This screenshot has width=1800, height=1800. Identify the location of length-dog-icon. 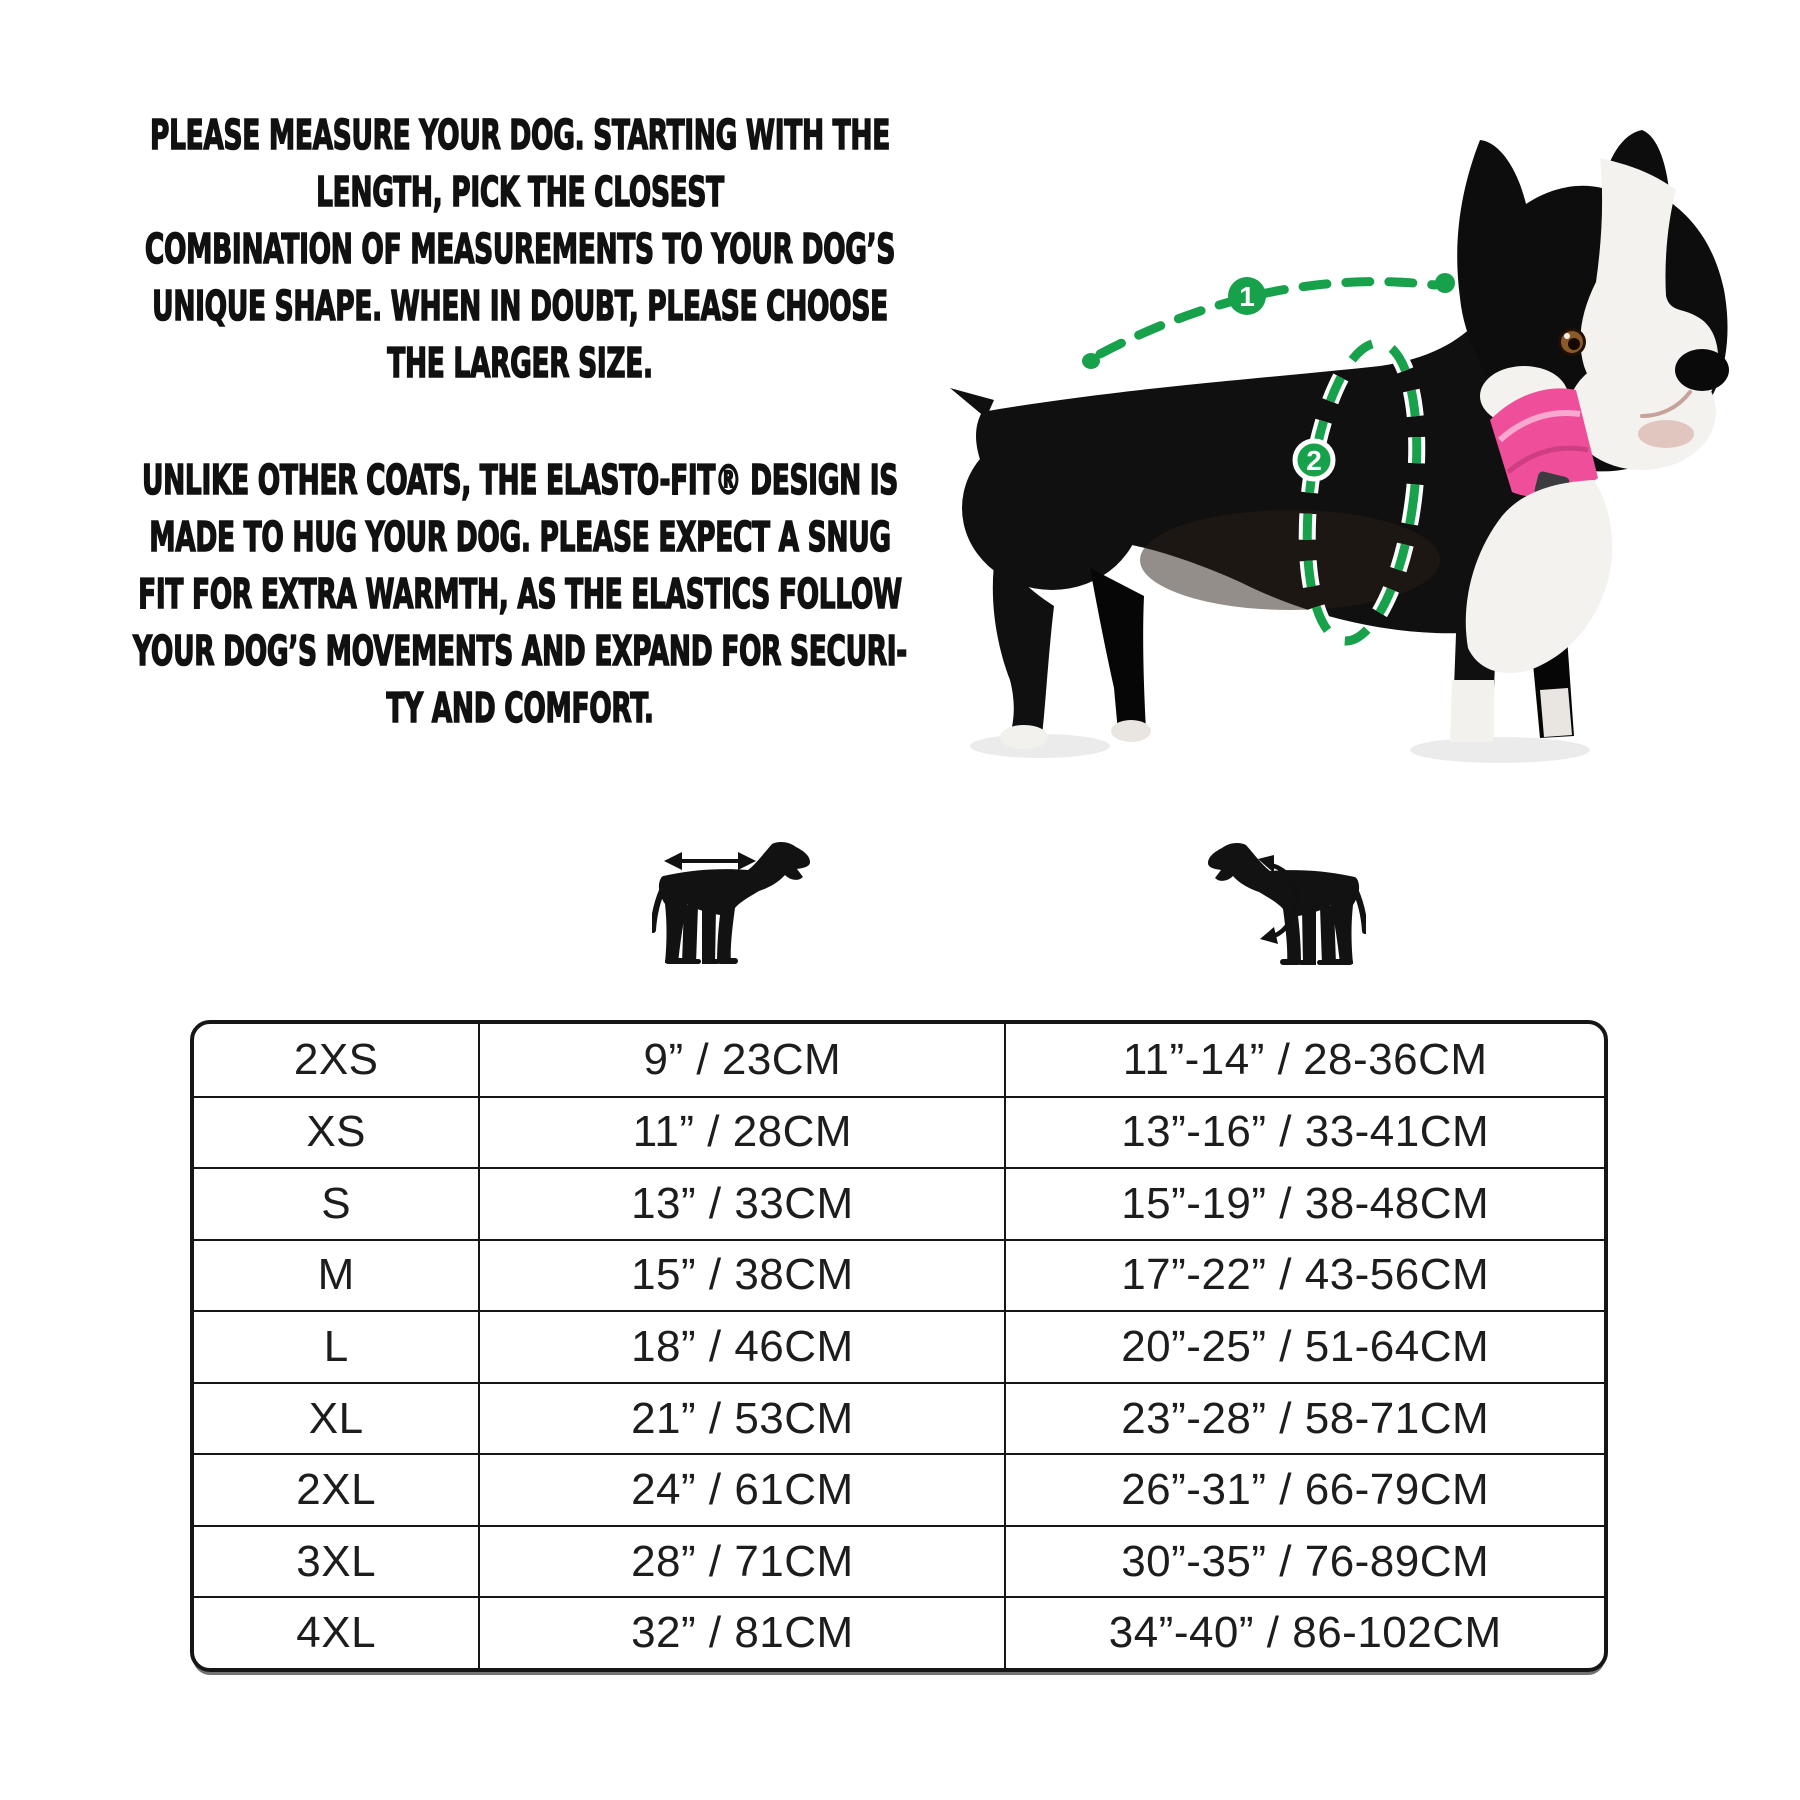
(731, 903).